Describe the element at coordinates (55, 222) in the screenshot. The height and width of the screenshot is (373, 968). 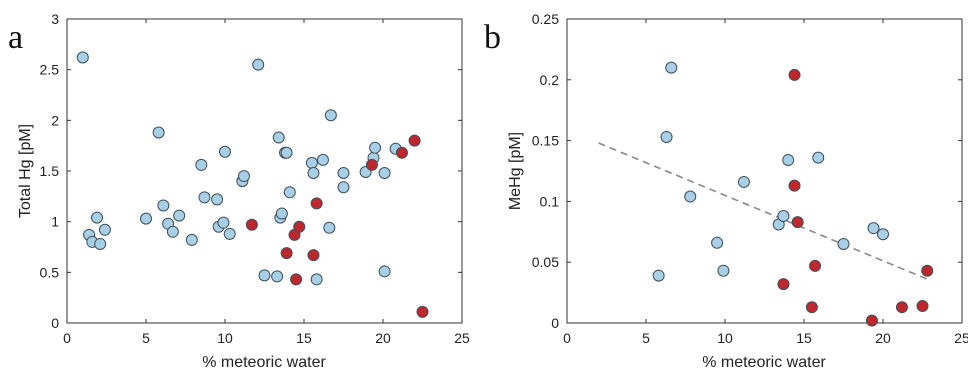
I see `y-tick-label: 1` at that location.